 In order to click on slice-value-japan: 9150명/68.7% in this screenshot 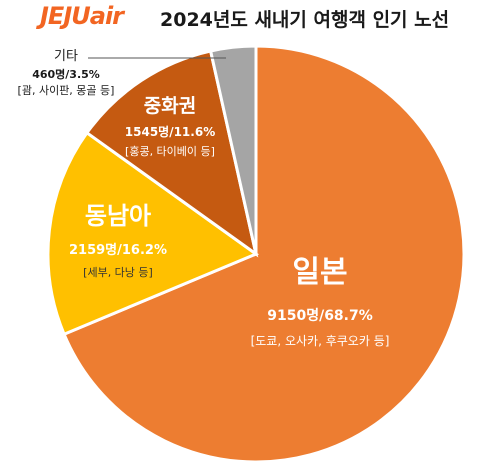, I will do `click(320, 315)`.